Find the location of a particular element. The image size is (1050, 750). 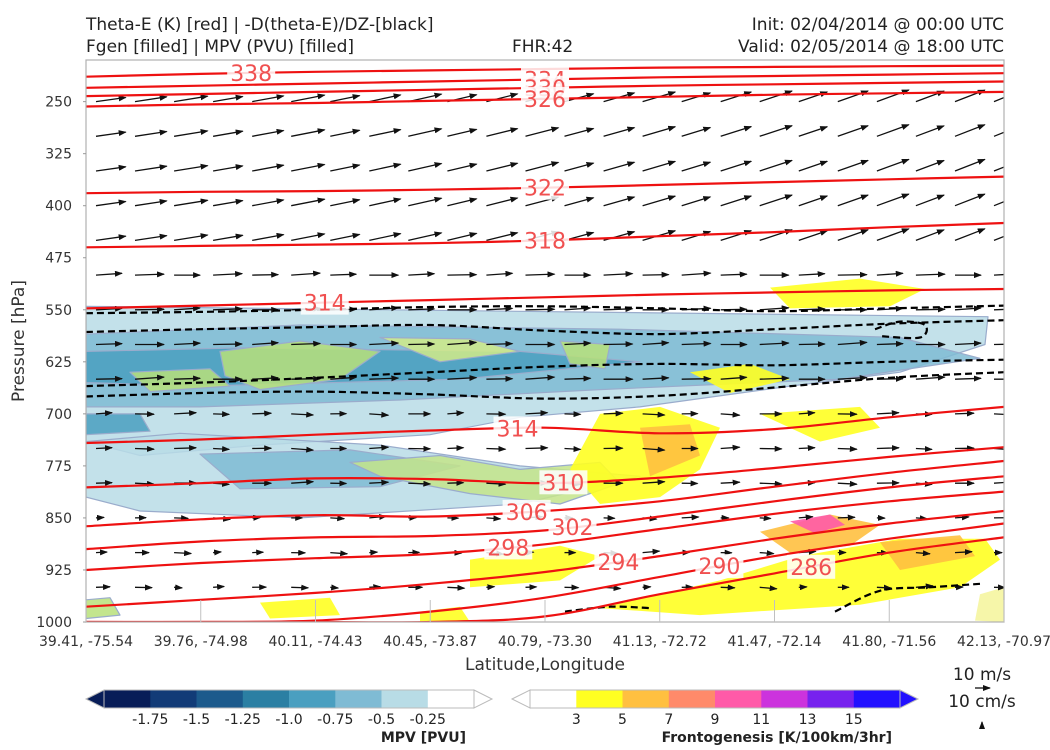

theta-e-label: 298 is located at coordinates (508, 548).